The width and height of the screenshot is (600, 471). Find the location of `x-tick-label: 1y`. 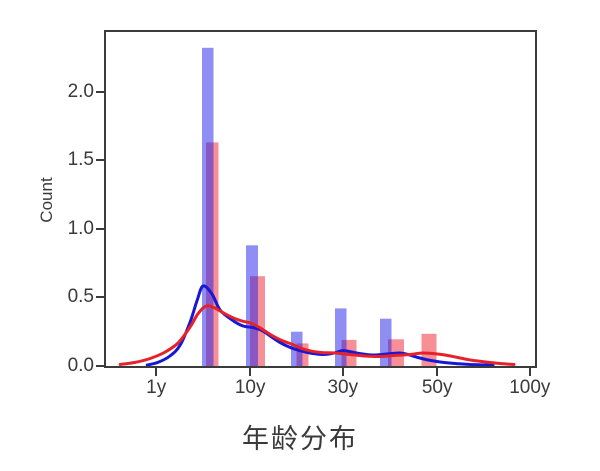

x-tick-label: 1y is located at coordinates (156, 387).